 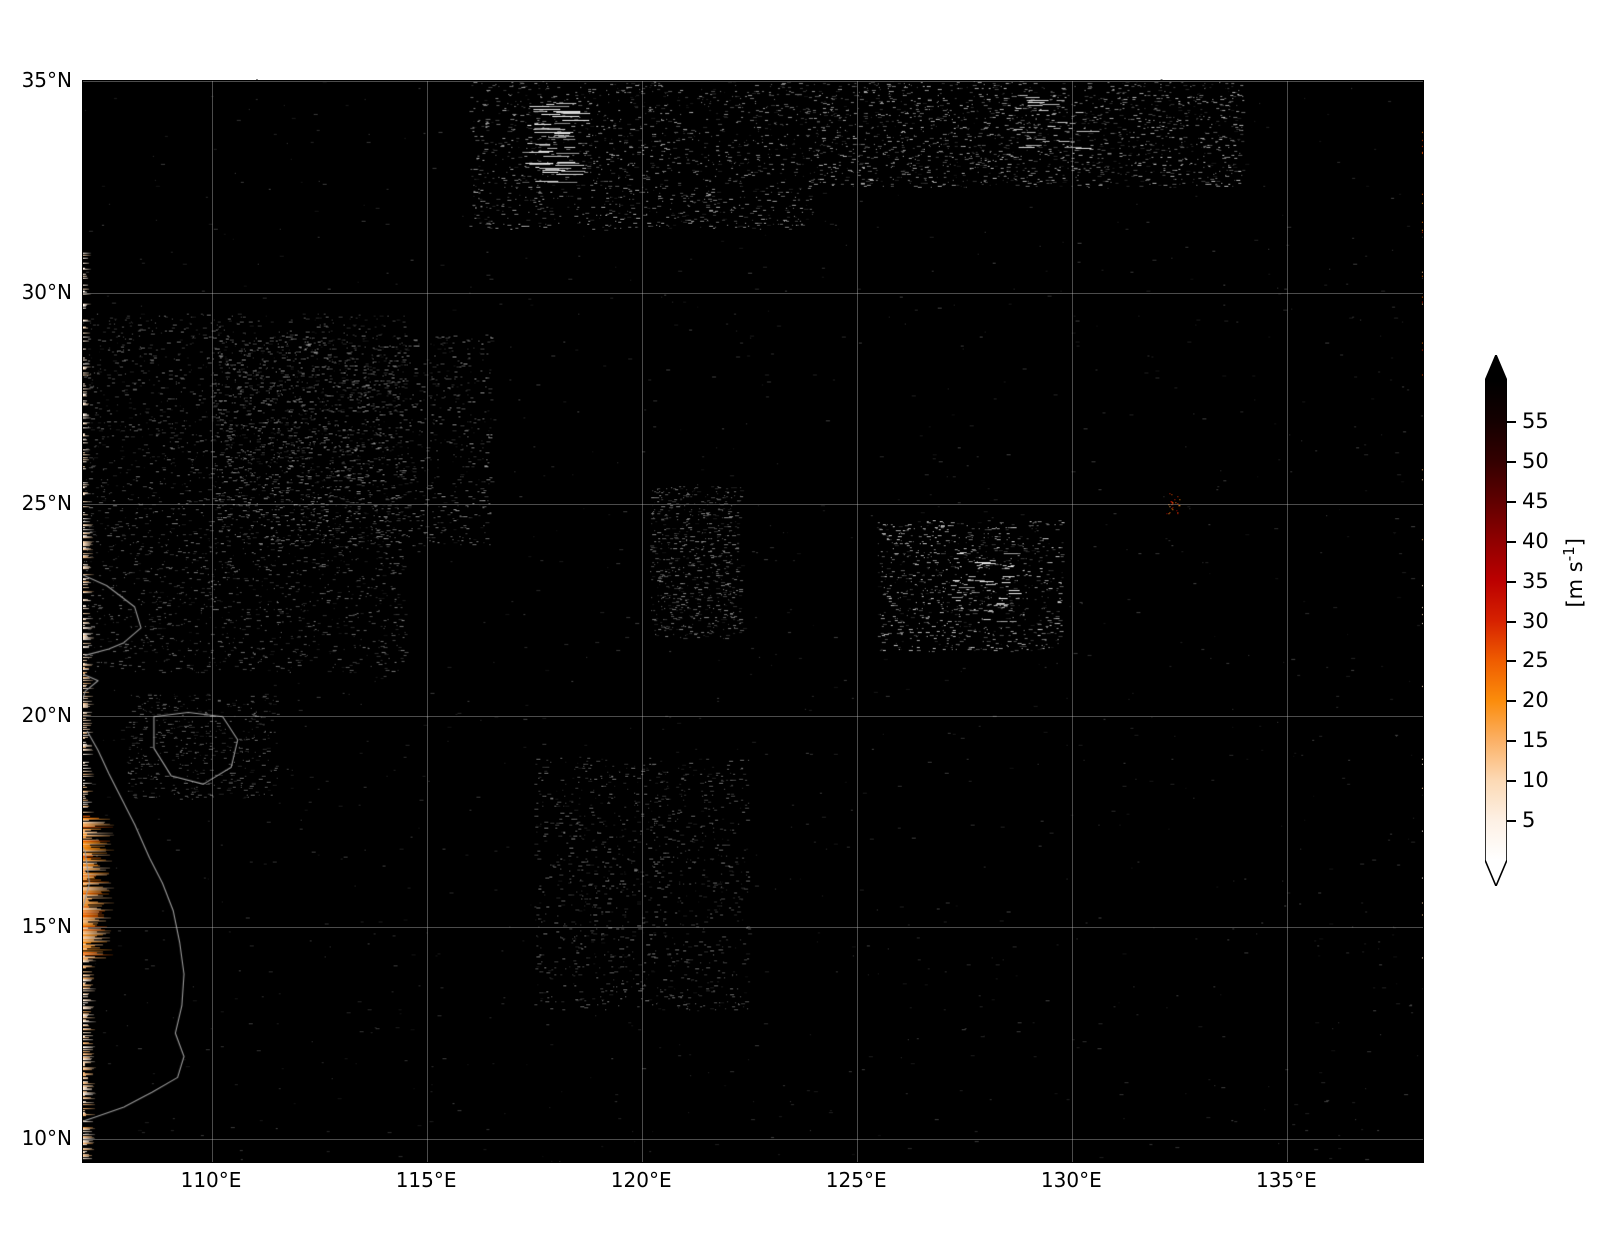 I want to click on latitude-tick-15: 15°N, so click(x=46, y=926).